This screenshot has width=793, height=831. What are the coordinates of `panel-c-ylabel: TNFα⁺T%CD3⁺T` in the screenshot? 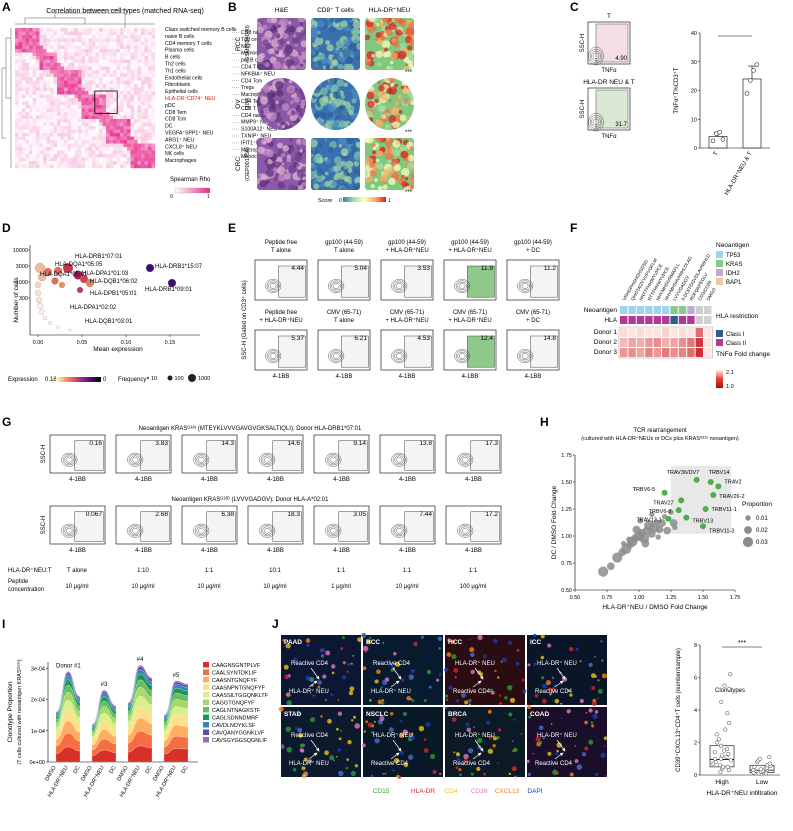 It's located at (676, 90).